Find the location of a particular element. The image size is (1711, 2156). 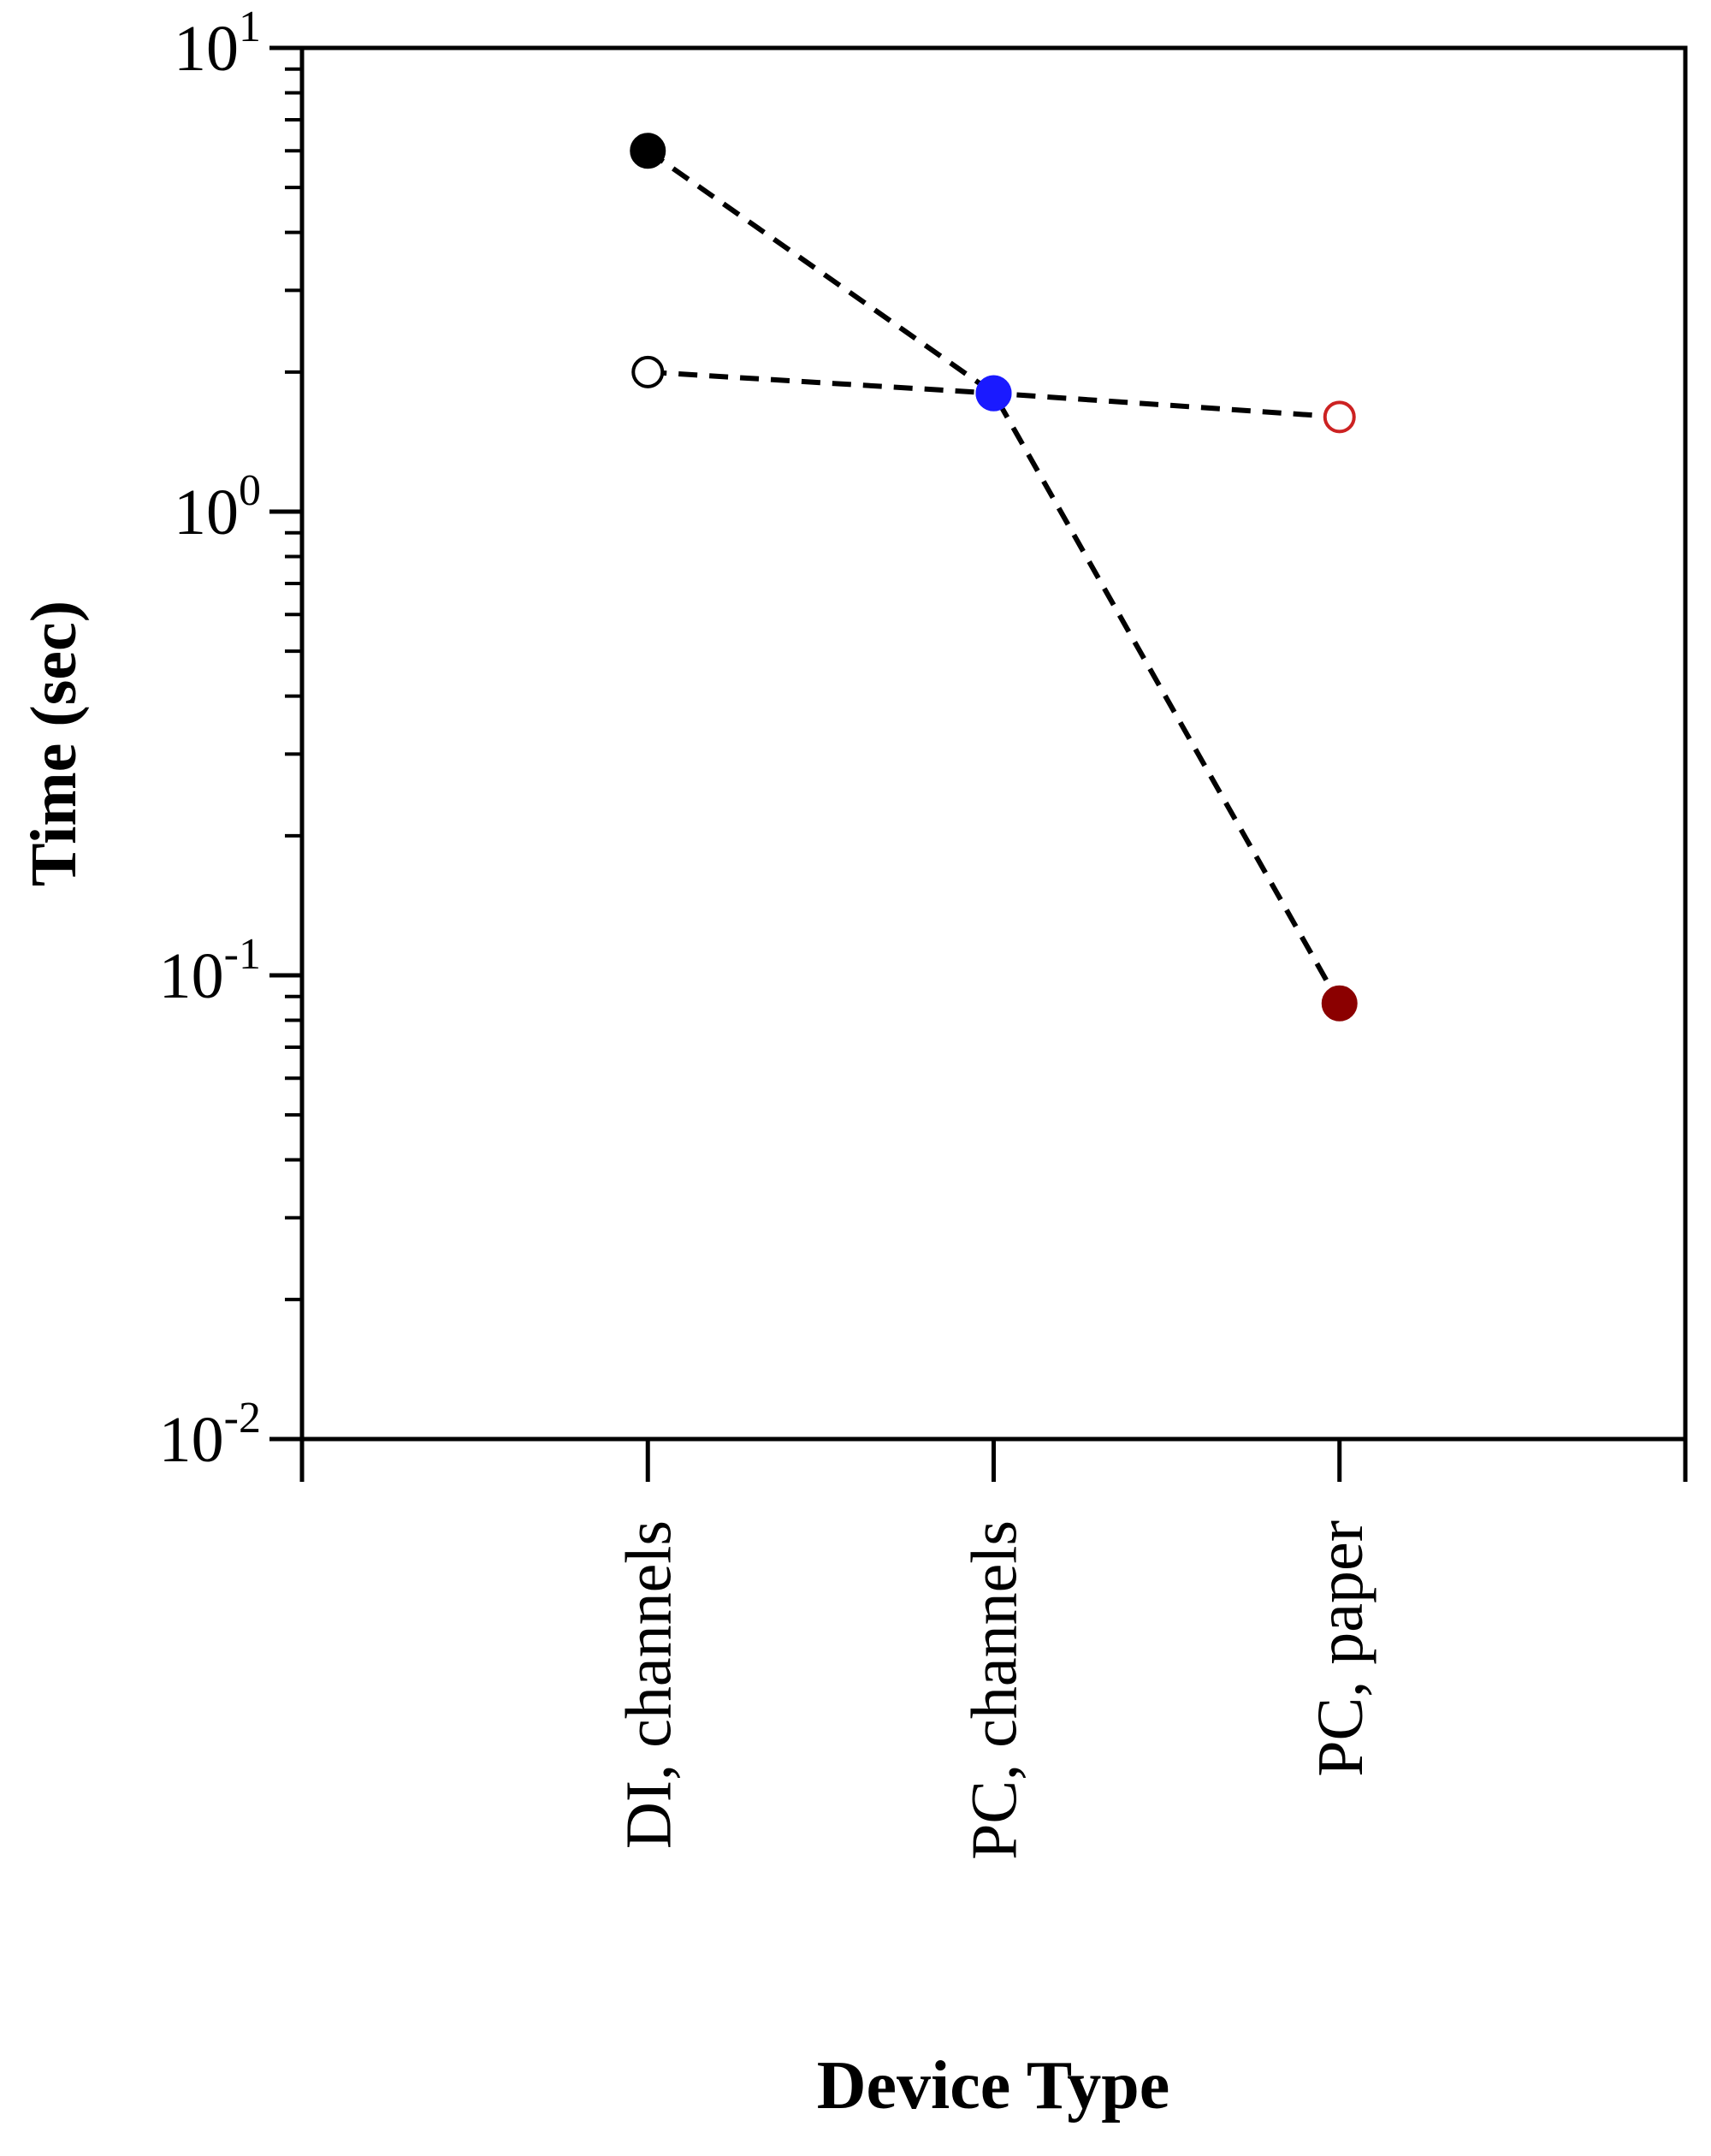

y-tick-label: 10⁻¹ is located at coordinates (210, 971).